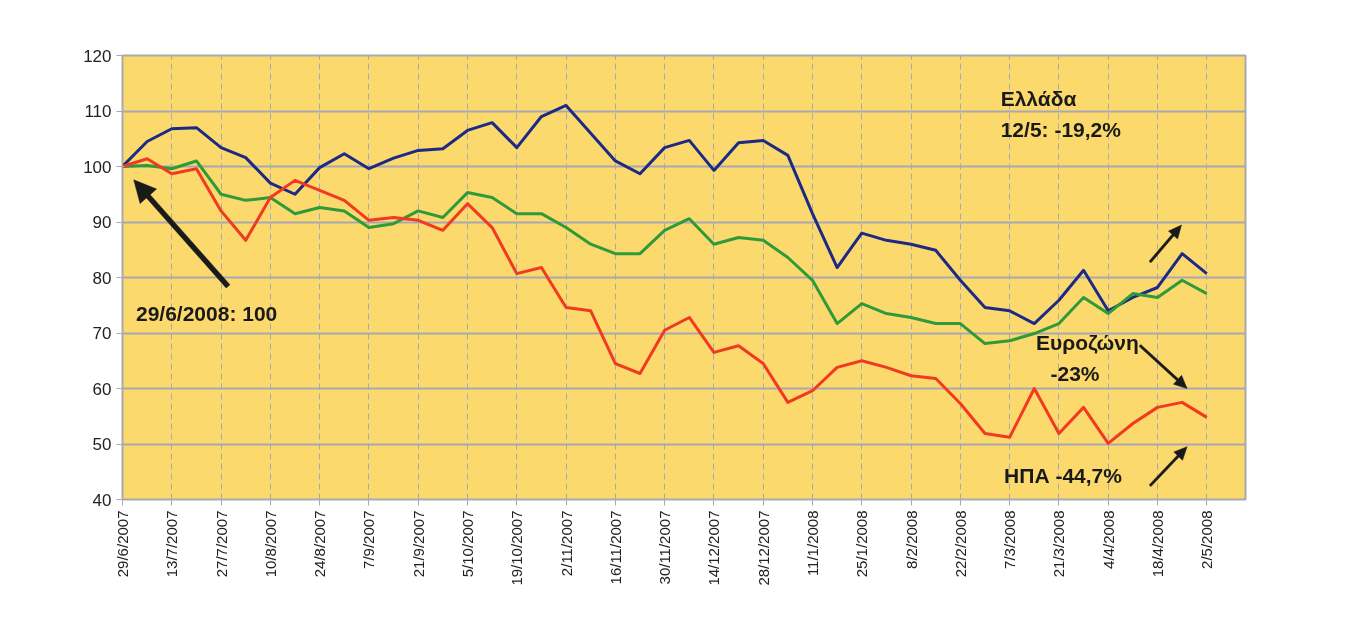 Image resolution: width=1347 pixels, height=617 pixels. I want to click on x-tick-label: 25/1/2008, so click(862, 544).